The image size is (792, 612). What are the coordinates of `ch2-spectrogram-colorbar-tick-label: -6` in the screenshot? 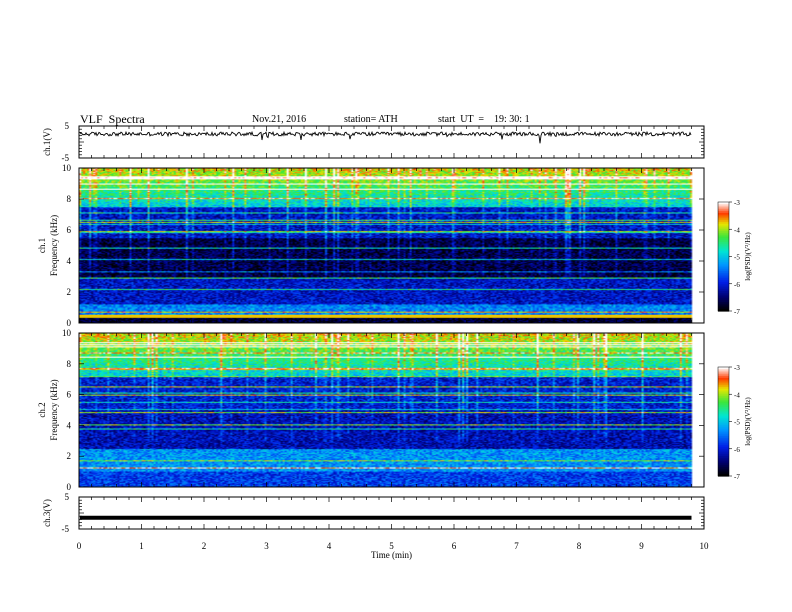 It's located at (737, 450).